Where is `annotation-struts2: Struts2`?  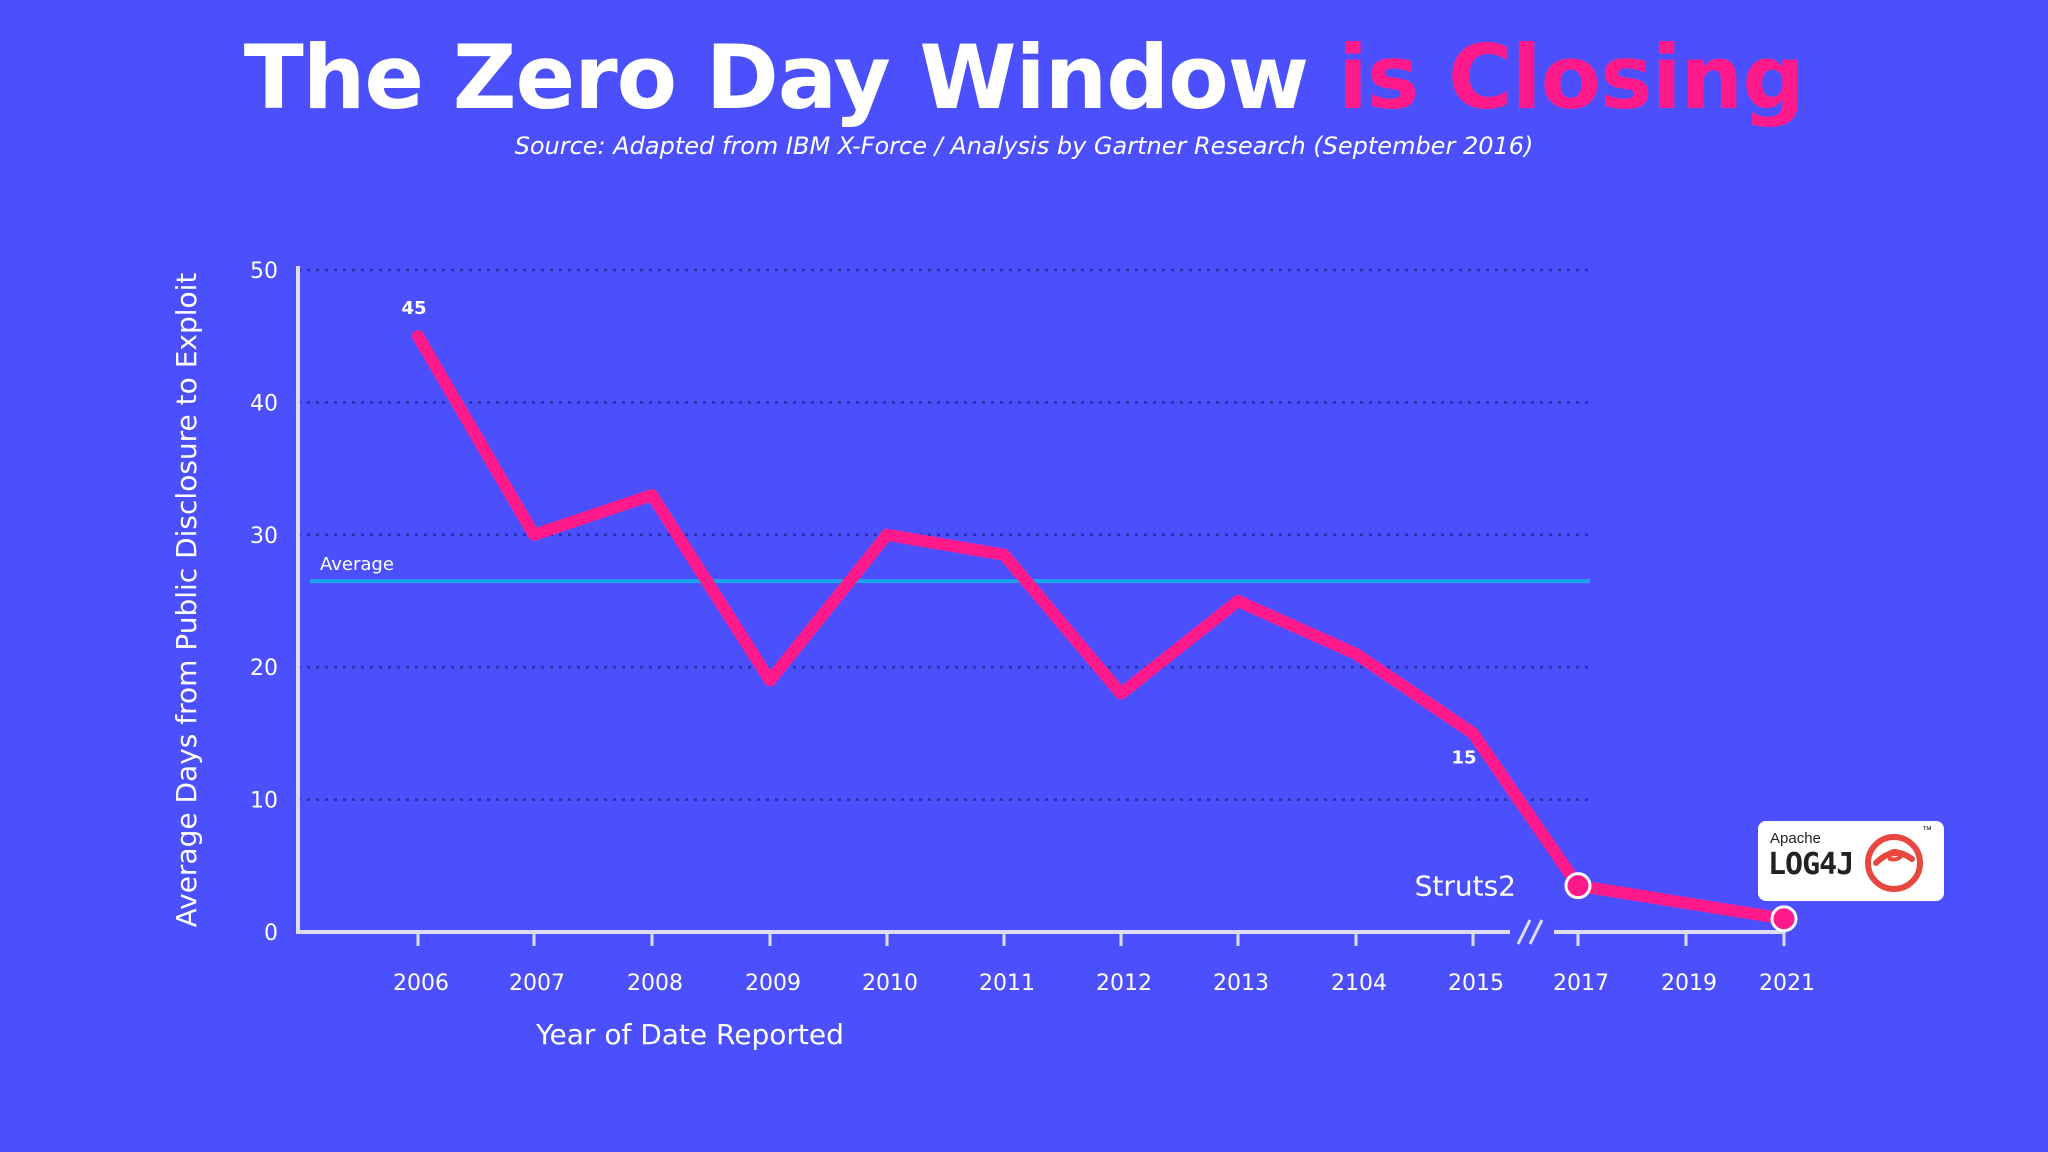
annotation-struts2: Struts2 is located at coordinates (1465, 886).